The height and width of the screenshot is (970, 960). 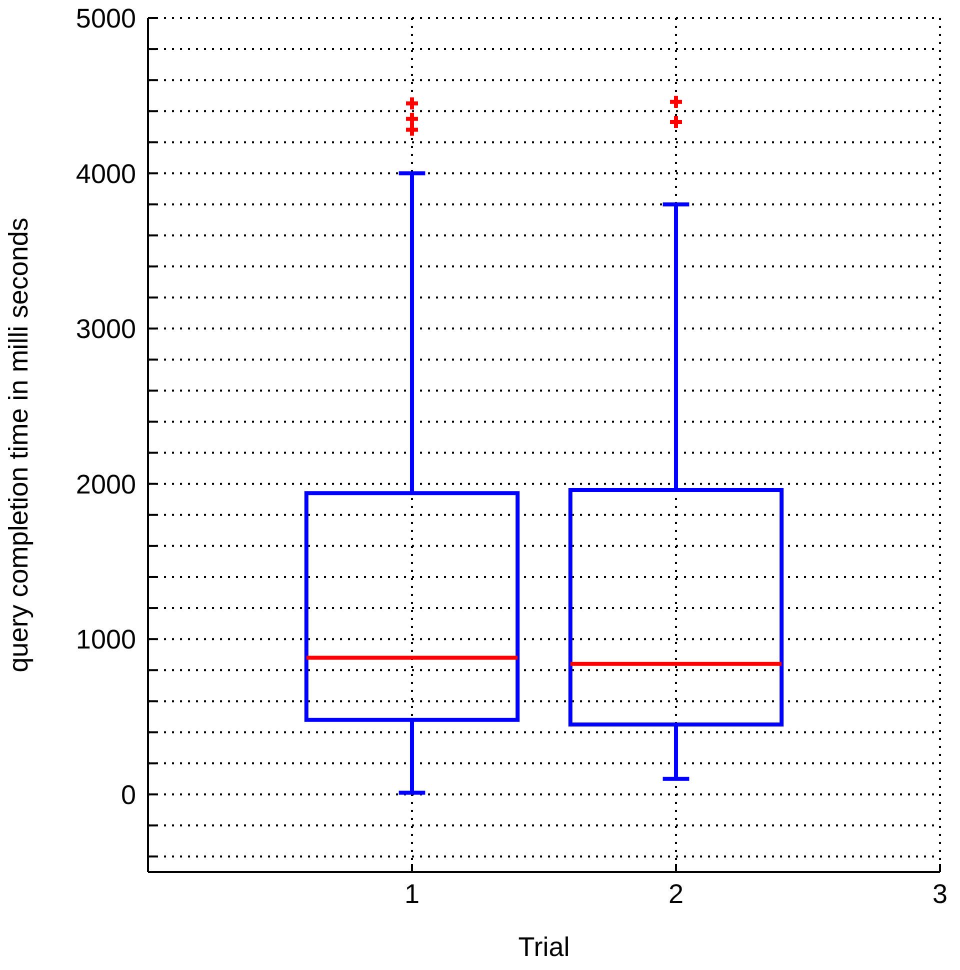 I want to click on x-tick-label: 2, so click(x=676, y=894).